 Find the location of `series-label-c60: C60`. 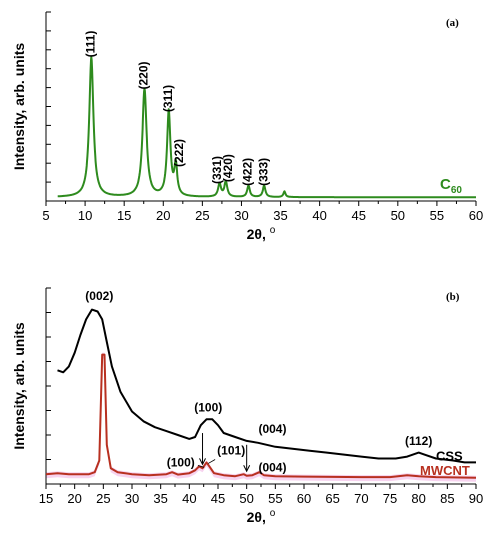

series-label-c60: C60 is located at coordinates (451, 186).